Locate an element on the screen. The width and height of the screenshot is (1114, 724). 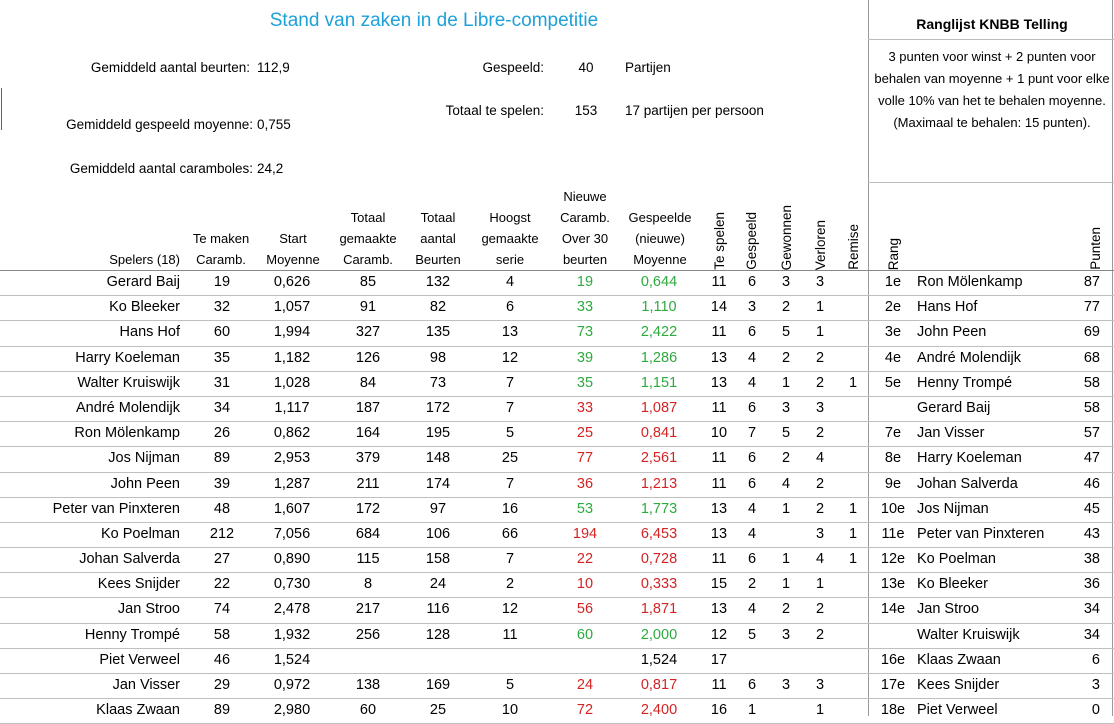
te-spelen-cell: 14 is located at coordinates (719, 307).